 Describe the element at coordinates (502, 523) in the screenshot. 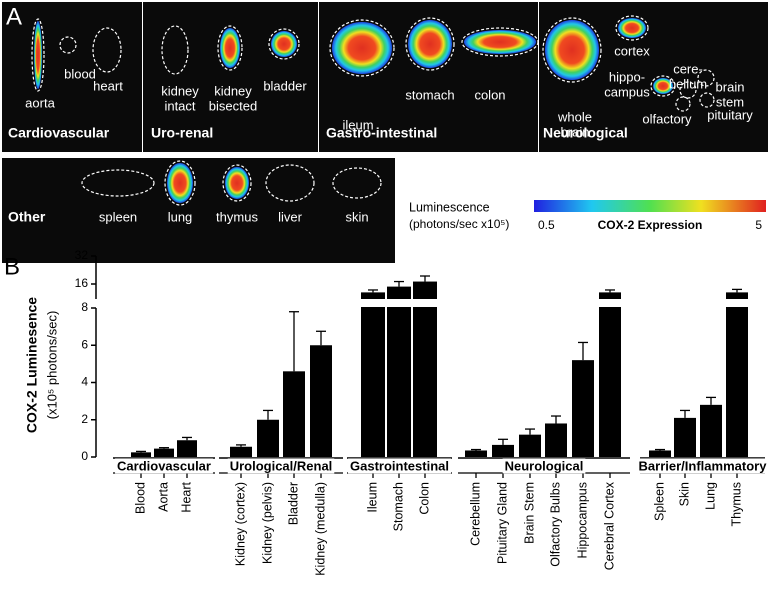

I see `x-tick-label: Pituitary Gland` at that location.